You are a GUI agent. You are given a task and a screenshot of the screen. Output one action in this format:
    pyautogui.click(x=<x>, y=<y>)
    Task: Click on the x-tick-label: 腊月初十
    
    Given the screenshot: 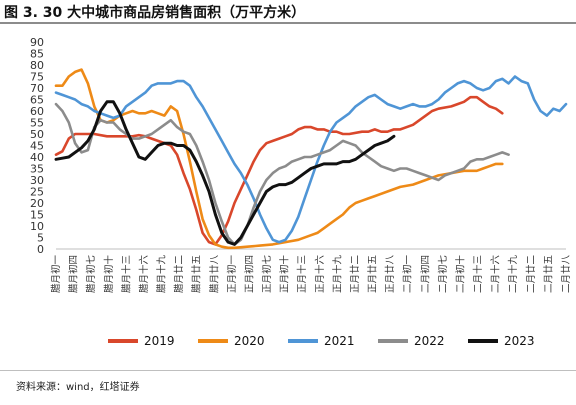 What is the action you would take?
    pyautogui.click(x=109, y=274)
    